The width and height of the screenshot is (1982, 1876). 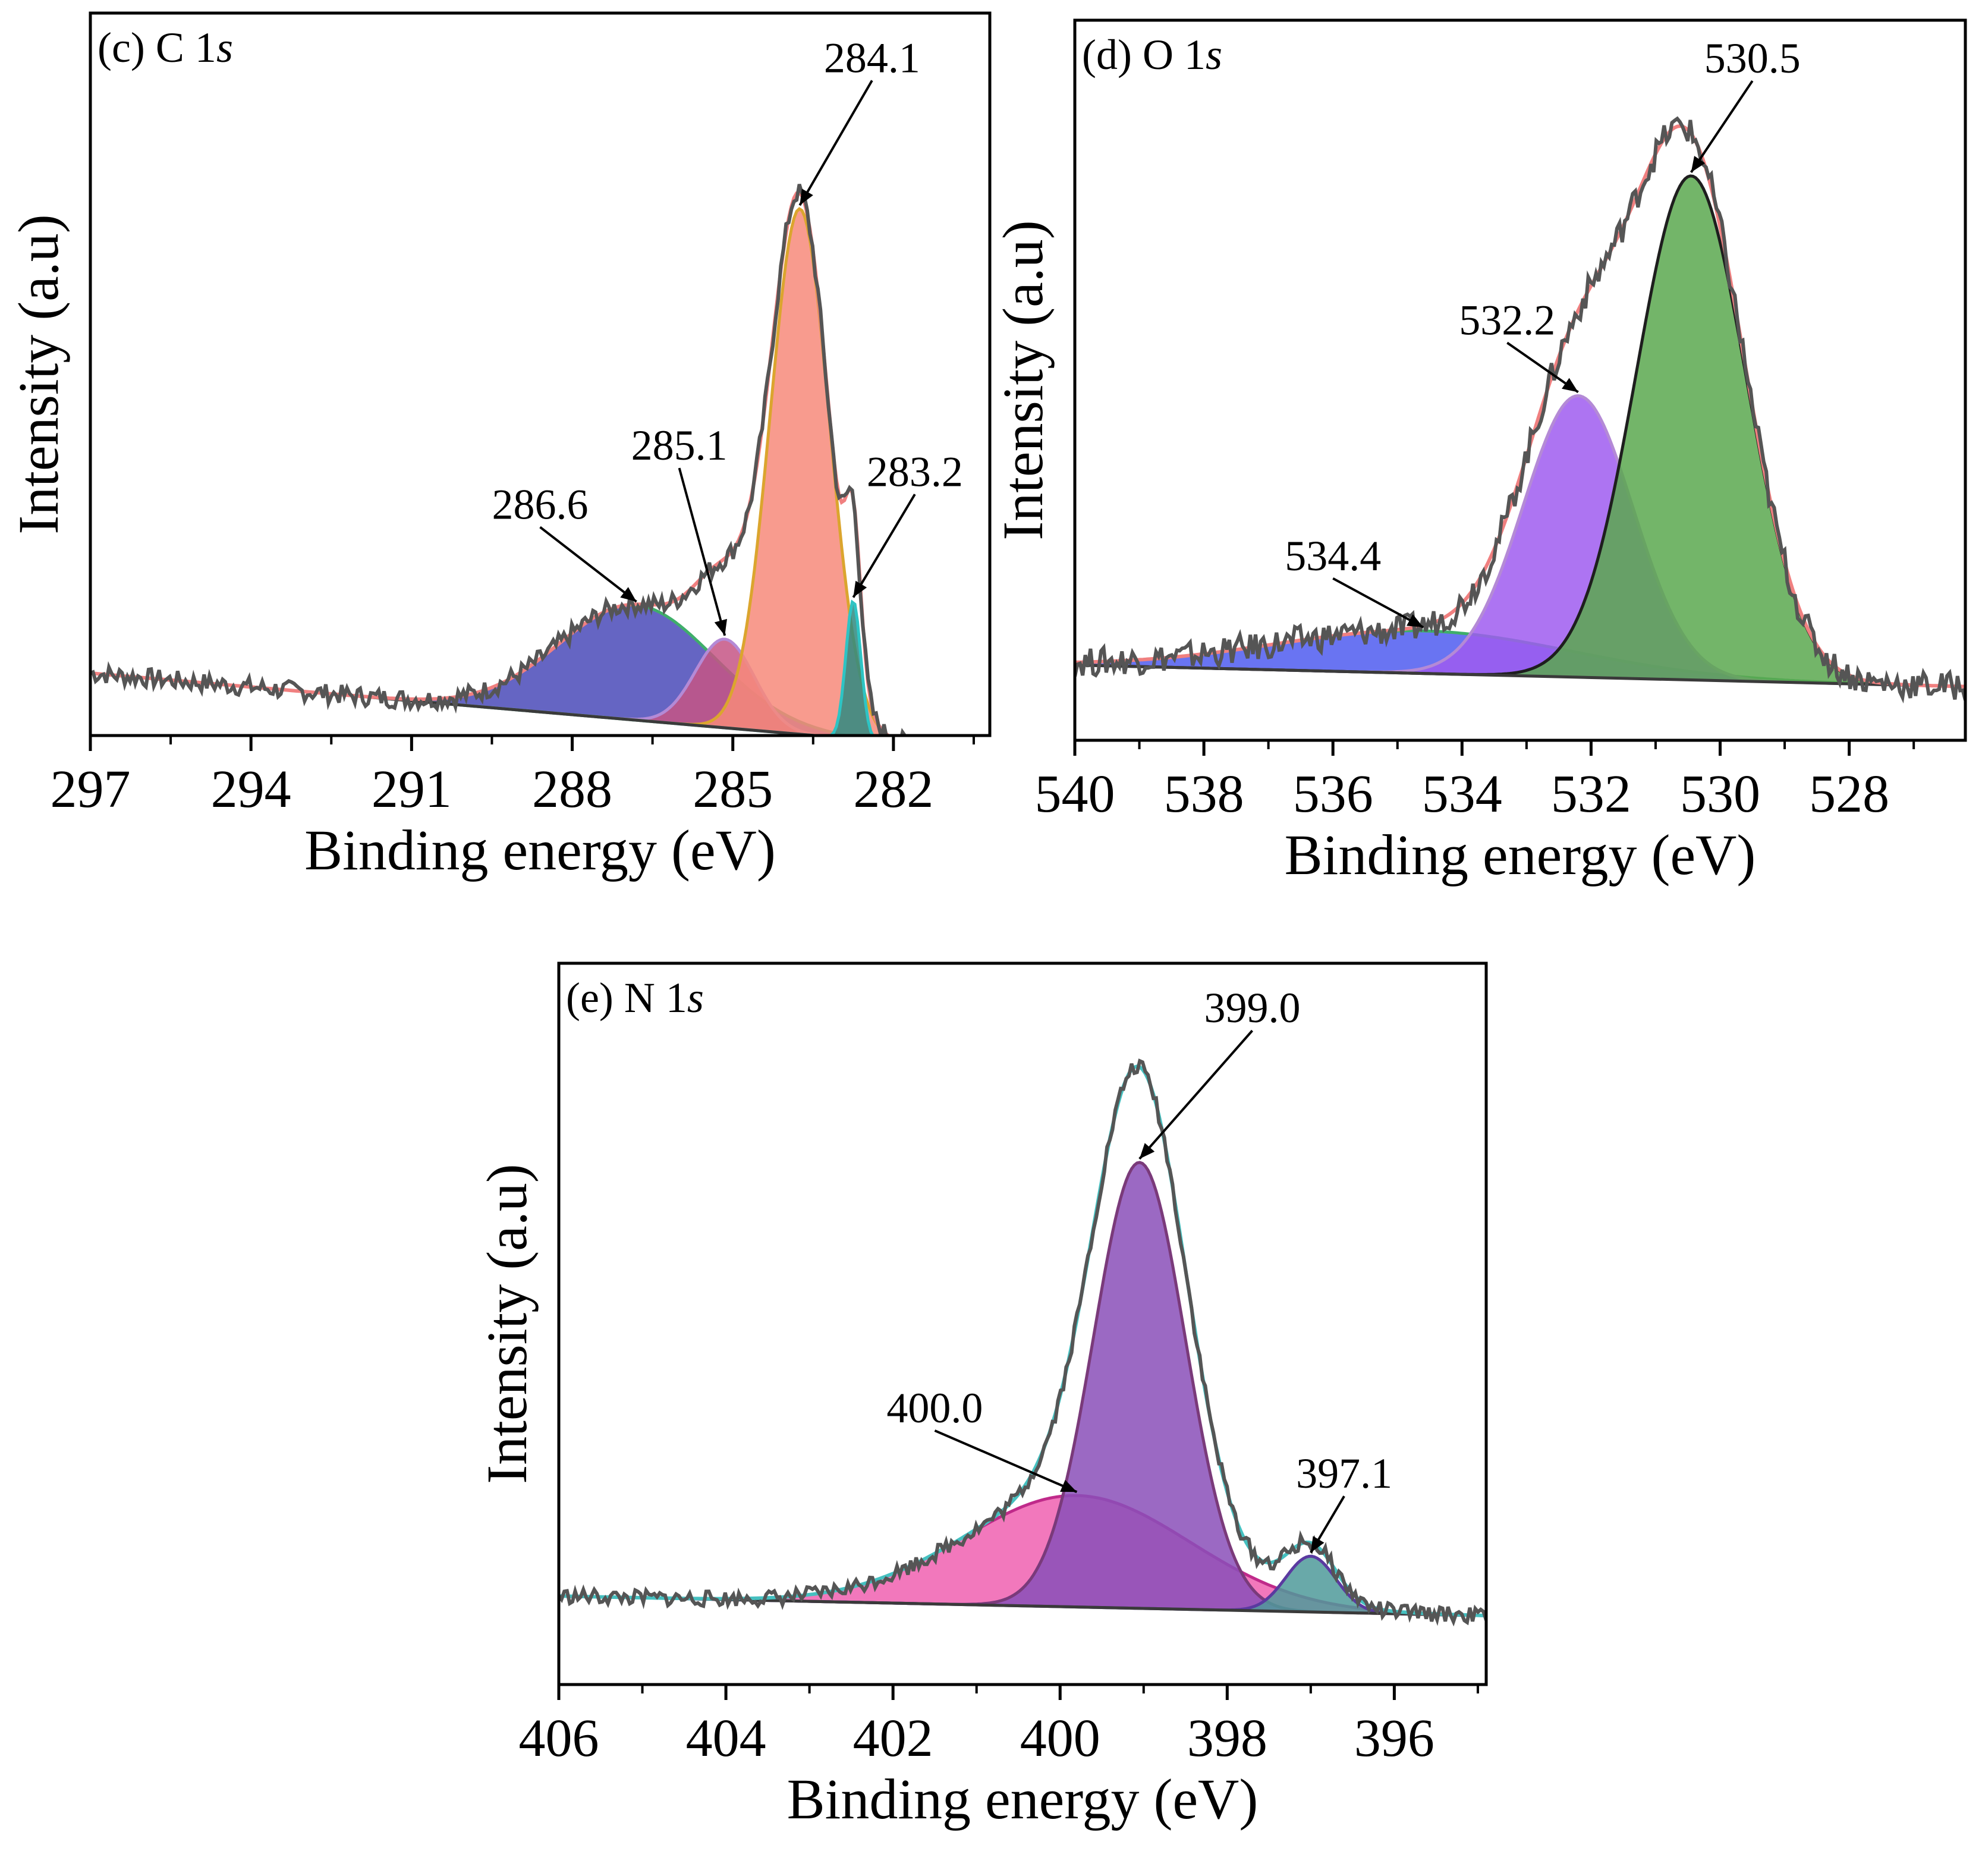 I want to click on x-tick-label: 297, so click(x=91, y=789).